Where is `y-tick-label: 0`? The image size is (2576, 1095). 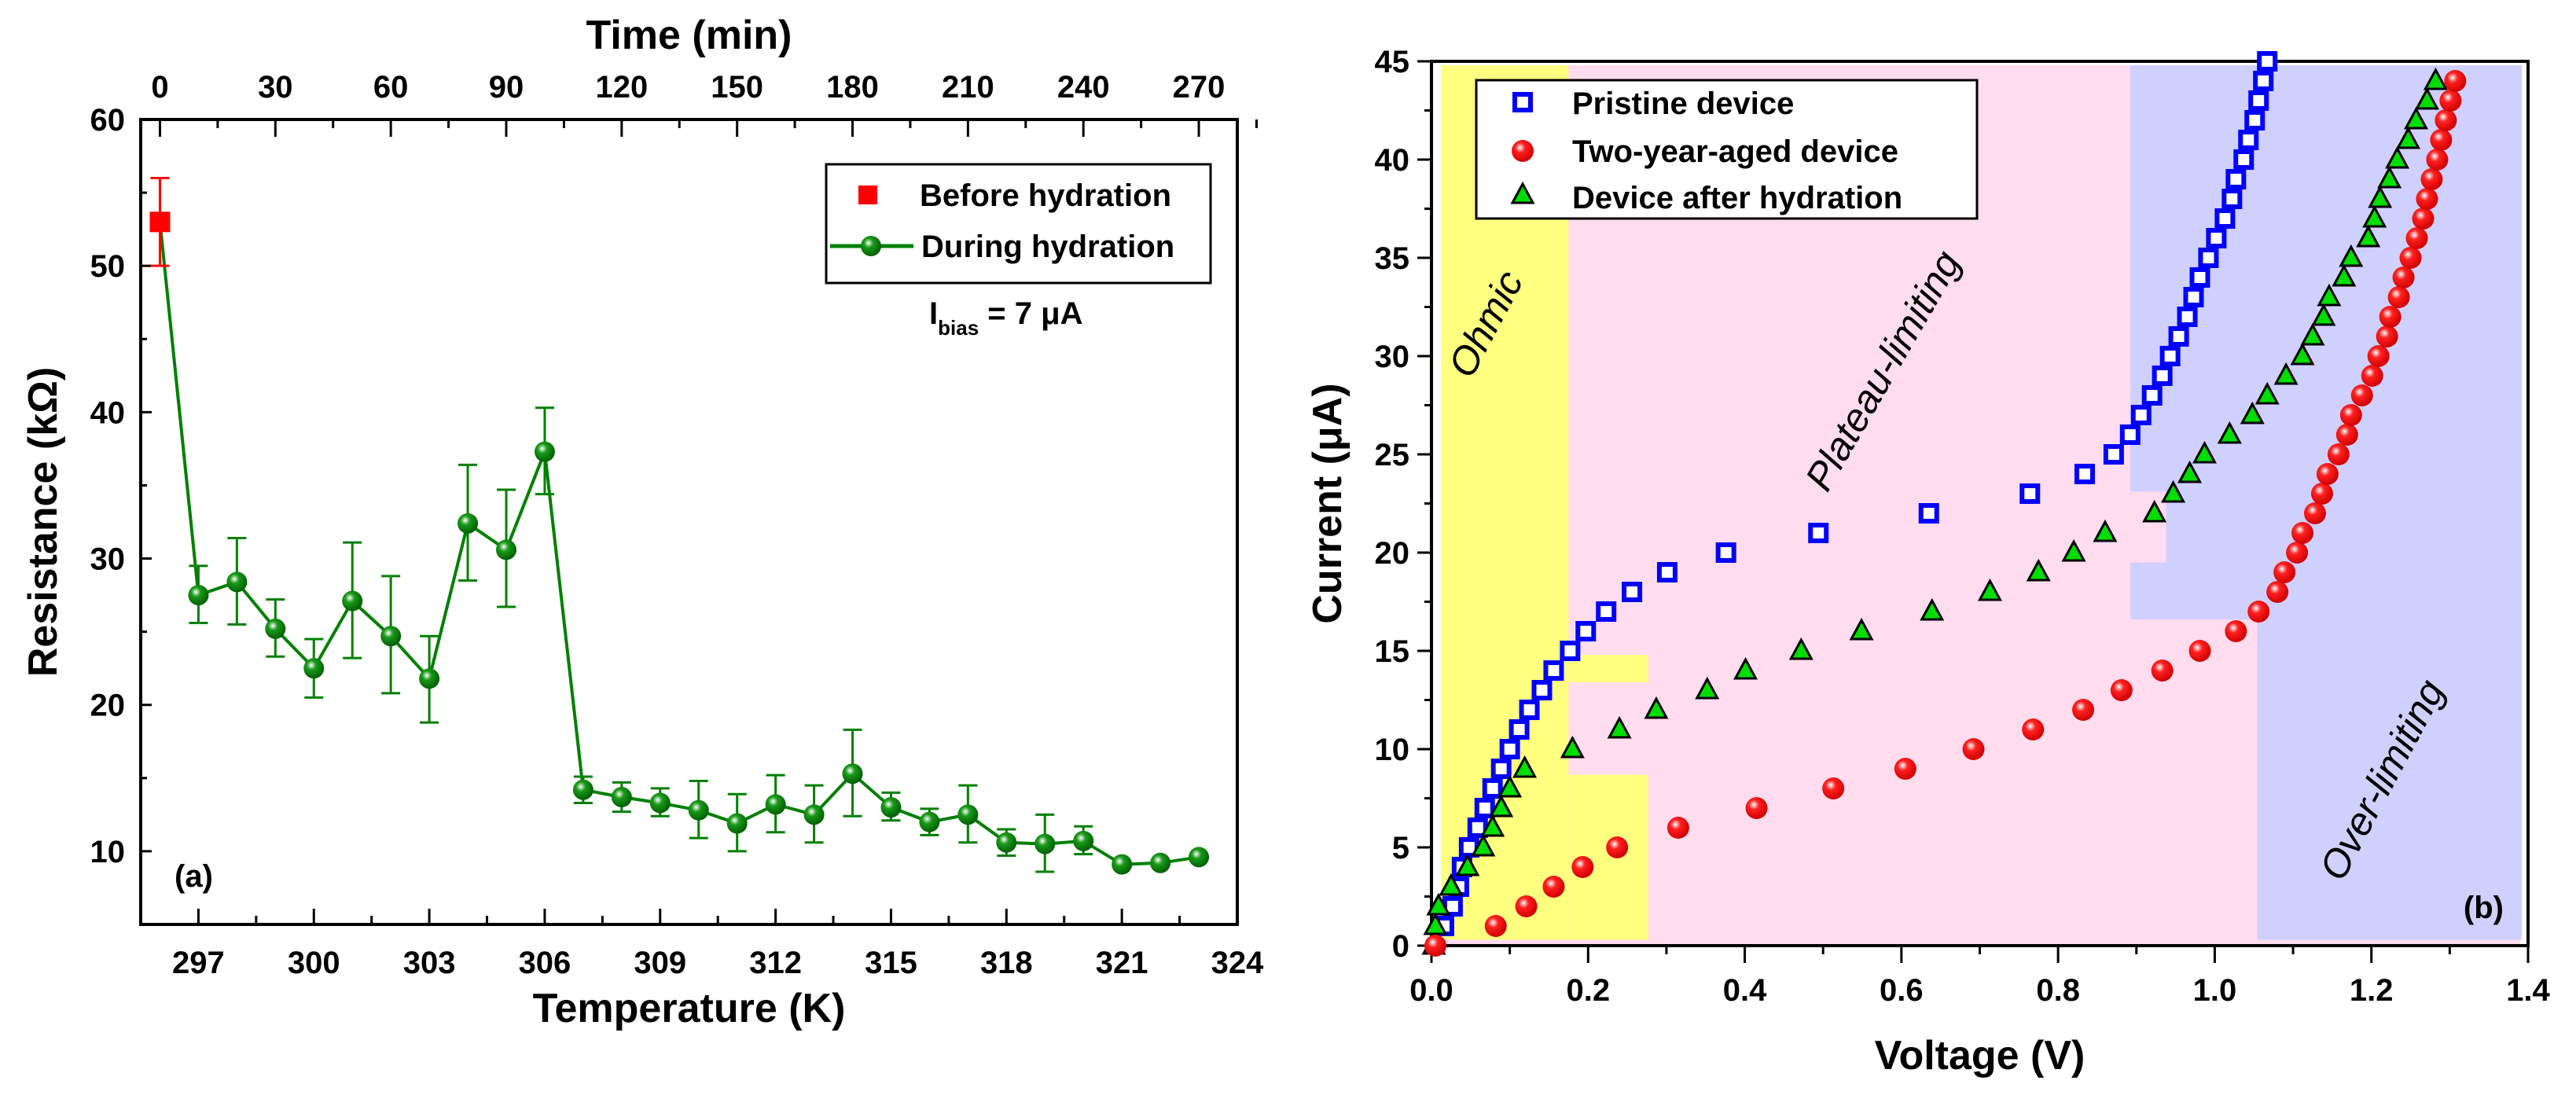
y-tick-label: 0 is located at coordinates (1400, 946).